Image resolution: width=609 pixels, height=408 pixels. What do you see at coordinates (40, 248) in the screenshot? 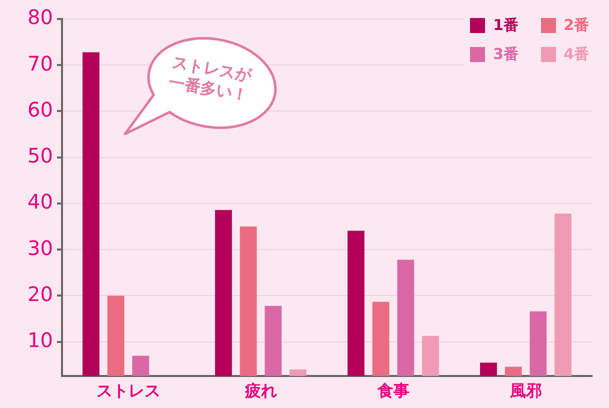
I see `y-tick-label: 30` at bounding box center [40, 248].